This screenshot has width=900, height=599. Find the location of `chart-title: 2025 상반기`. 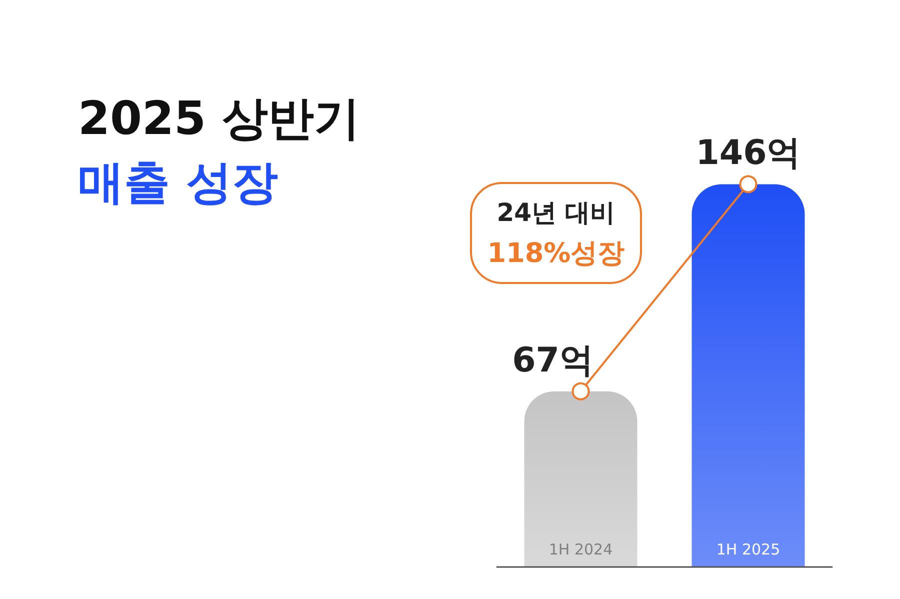

chart-title: 2025 상반기 is located at coordinates (219, 118).